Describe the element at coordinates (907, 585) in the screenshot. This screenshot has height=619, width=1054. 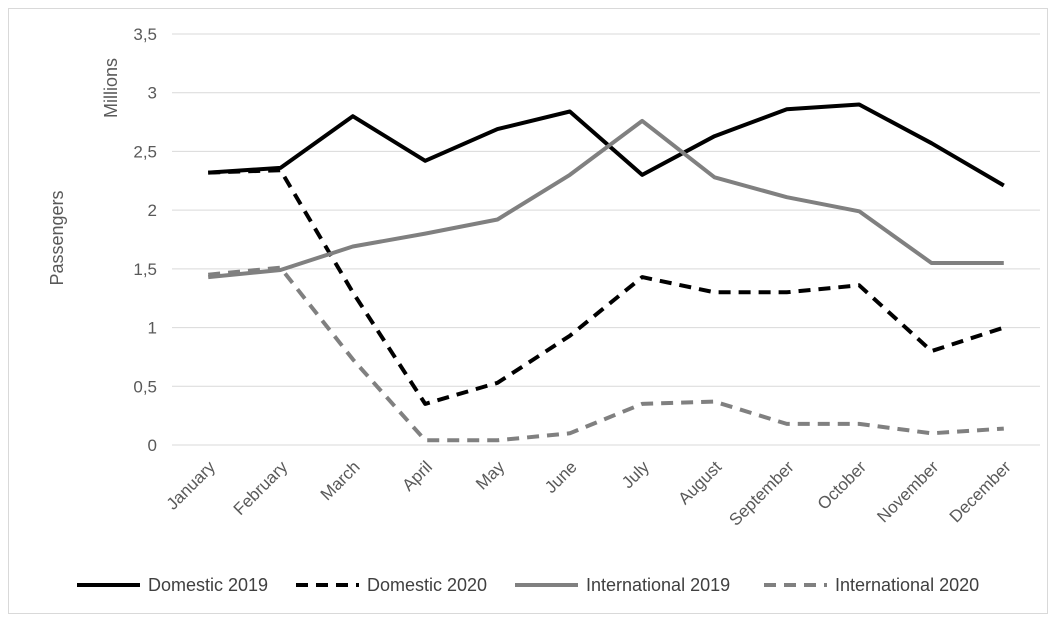
I see `legend-label: International 2020` at that location.